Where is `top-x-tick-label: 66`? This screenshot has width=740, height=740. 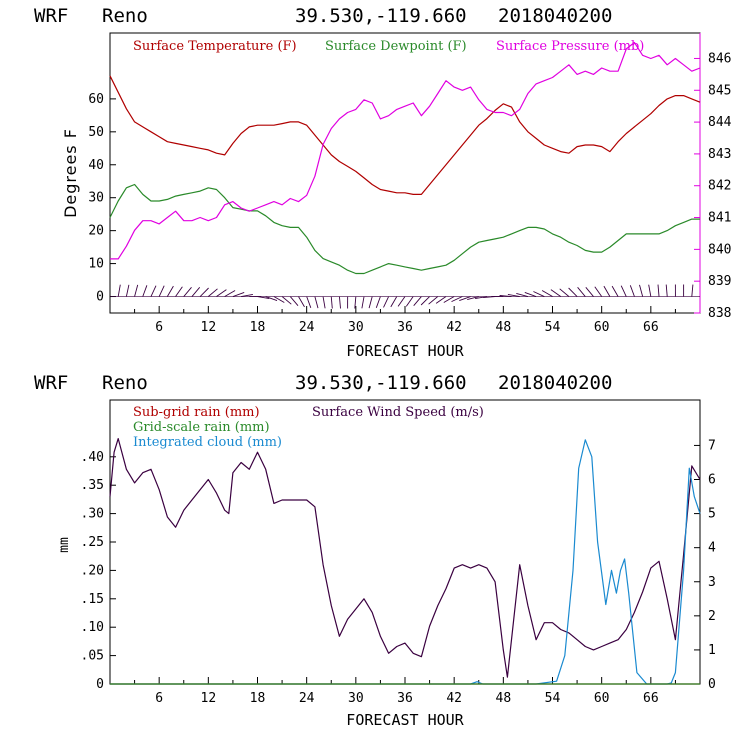 top-x-tick-label: 66 is located at coordinates (651, 327).